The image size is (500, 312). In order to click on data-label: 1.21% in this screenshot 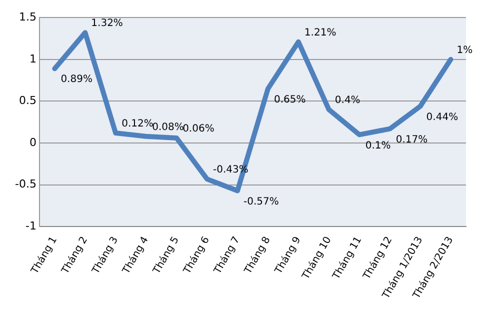, I will do `click(320, 32)`.